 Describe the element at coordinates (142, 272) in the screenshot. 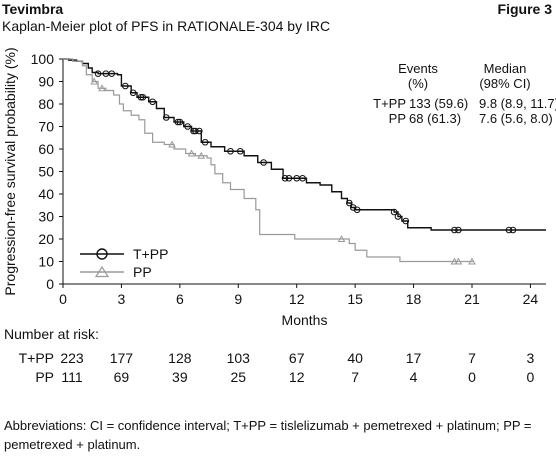

I see `legend-label: PP` at that location.